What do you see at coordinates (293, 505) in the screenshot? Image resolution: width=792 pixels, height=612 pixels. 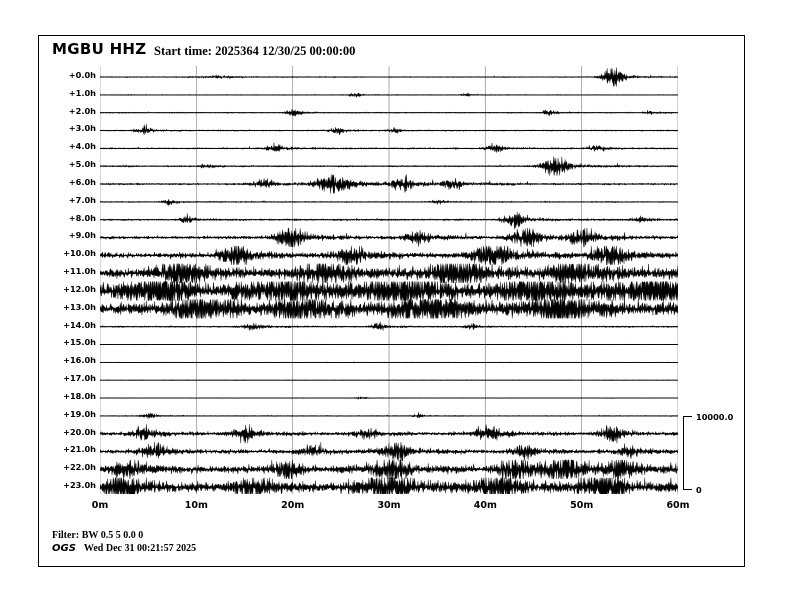 I see `time-label: 20m` at bounding box center [293, 505].